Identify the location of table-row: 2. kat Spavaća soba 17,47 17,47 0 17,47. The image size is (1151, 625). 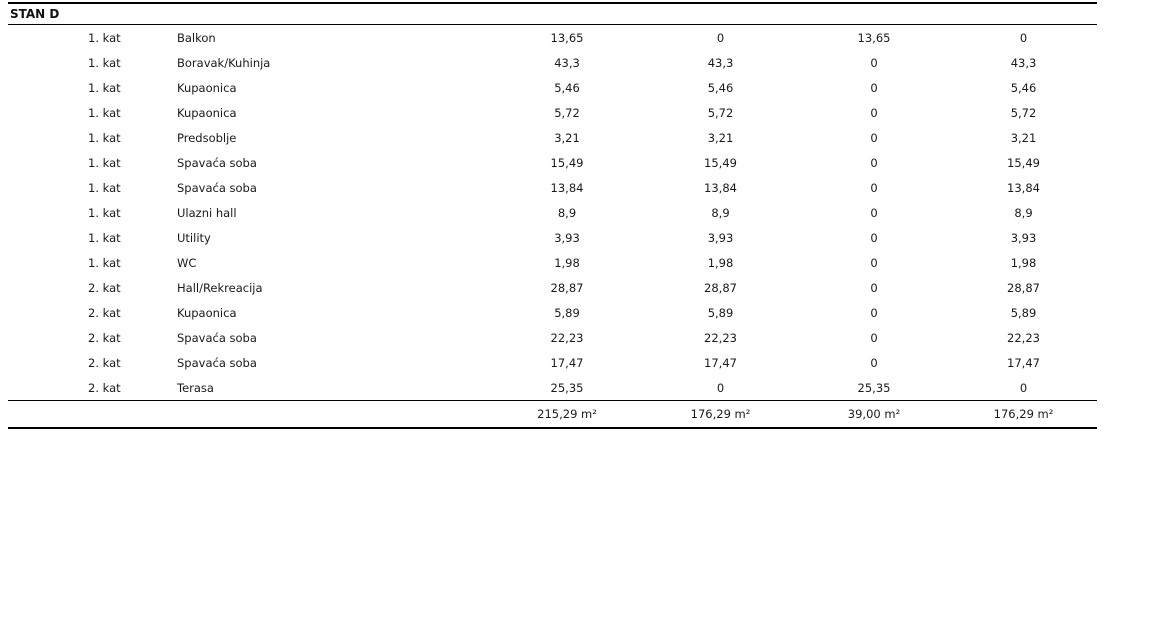
(552, 362).